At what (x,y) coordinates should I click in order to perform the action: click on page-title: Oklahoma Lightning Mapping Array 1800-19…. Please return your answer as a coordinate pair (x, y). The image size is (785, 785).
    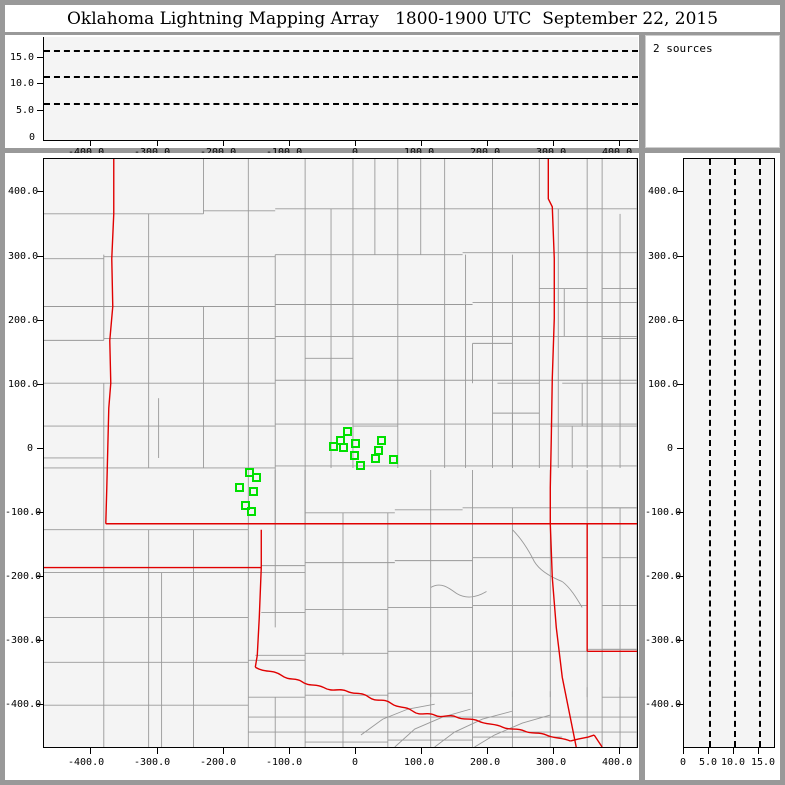
    Looking at the image, I should click on (392, 18).